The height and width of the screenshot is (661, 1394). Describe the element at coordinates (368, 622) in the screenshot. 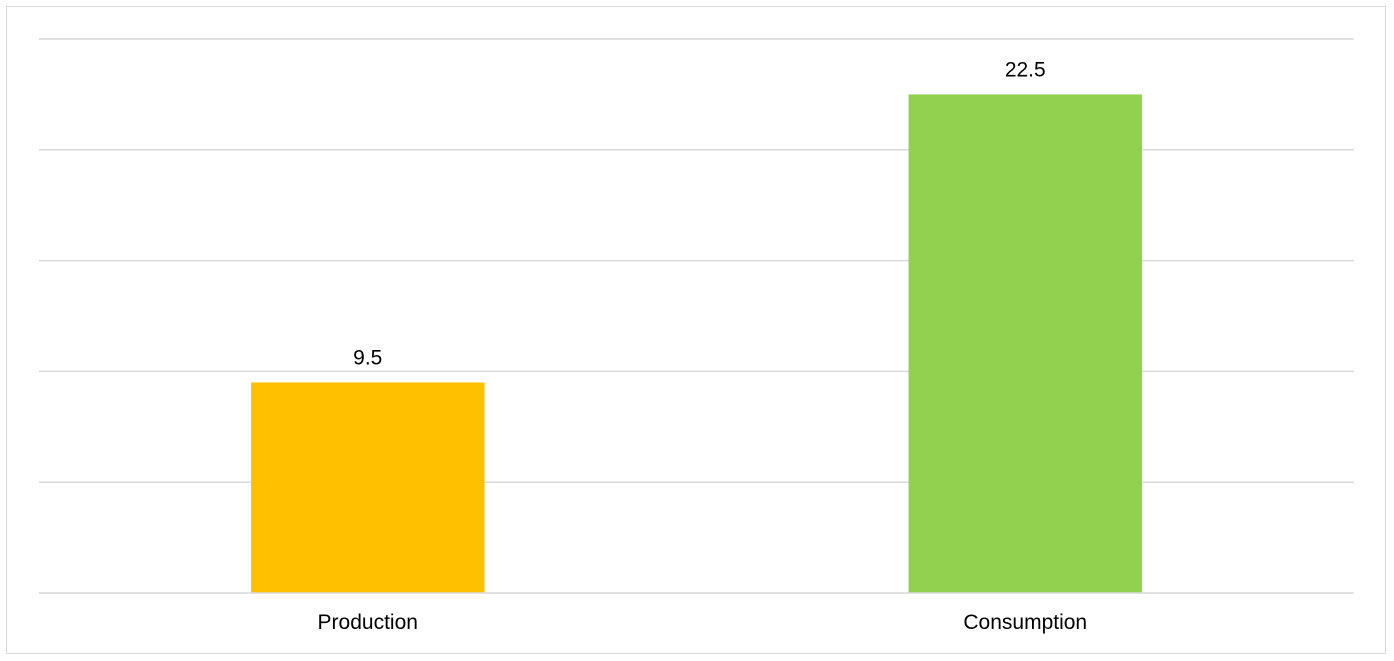

I see `tick-label-production: Production` at that location.